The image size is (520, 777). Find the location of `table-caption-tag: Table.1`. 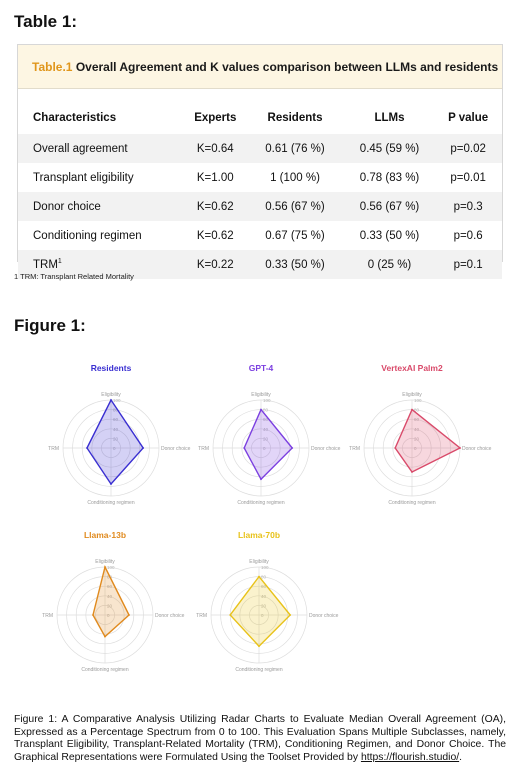

table-caption-tag: Table.1 is located at coordinates (52, 67).